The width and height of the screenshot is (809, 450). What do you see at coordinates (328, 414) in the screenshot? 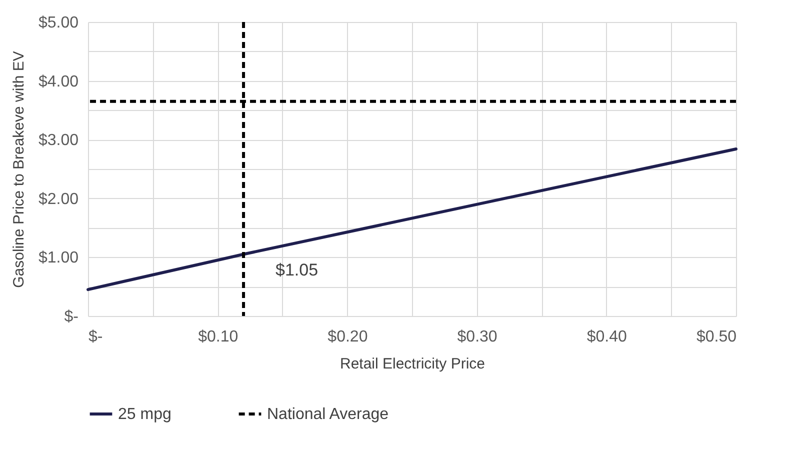
I see `legend-label: National Average` at bounding box center [328, 414].